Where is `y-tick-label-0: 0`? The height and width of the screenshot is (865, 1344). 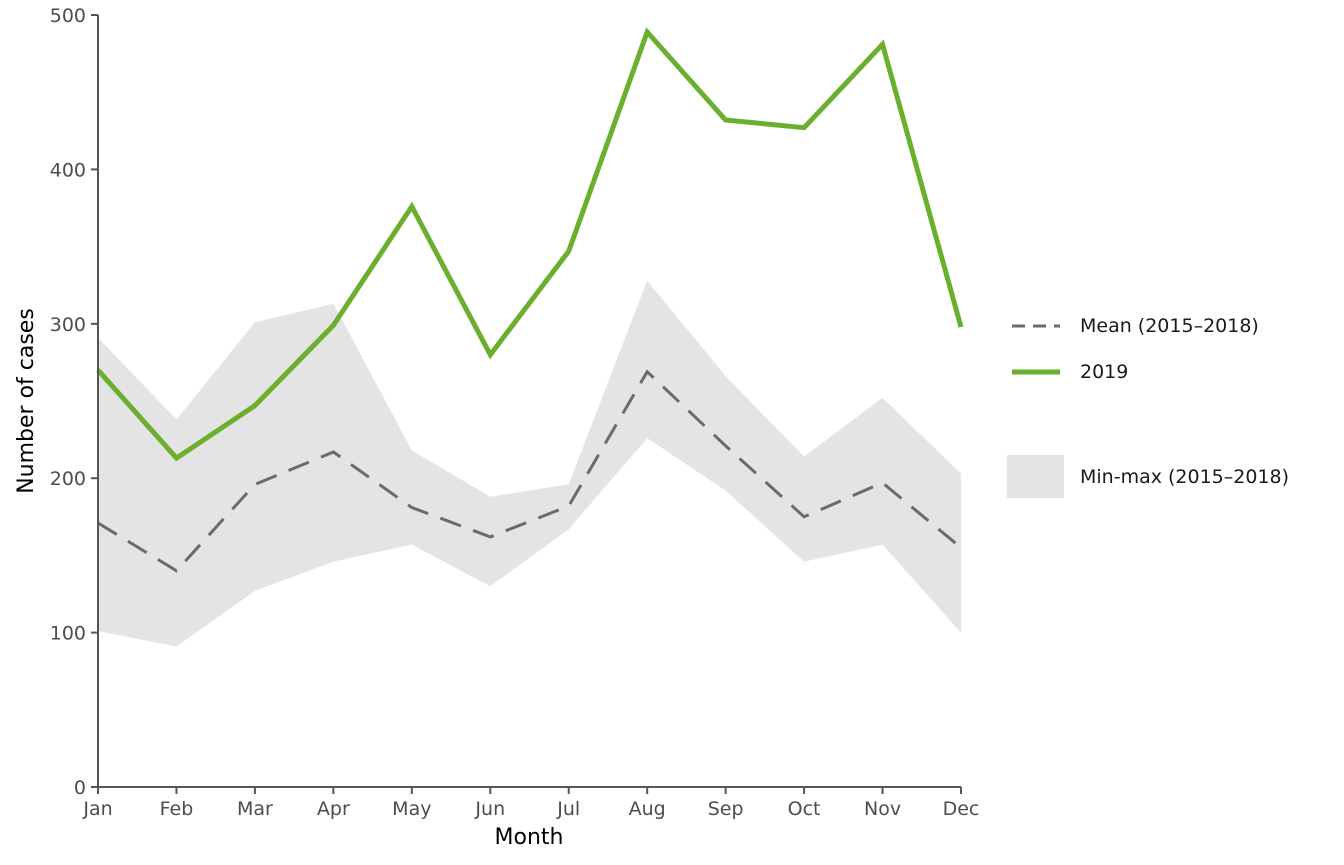
y-tick-label-0: 0 is located at coordinates (80, 788).